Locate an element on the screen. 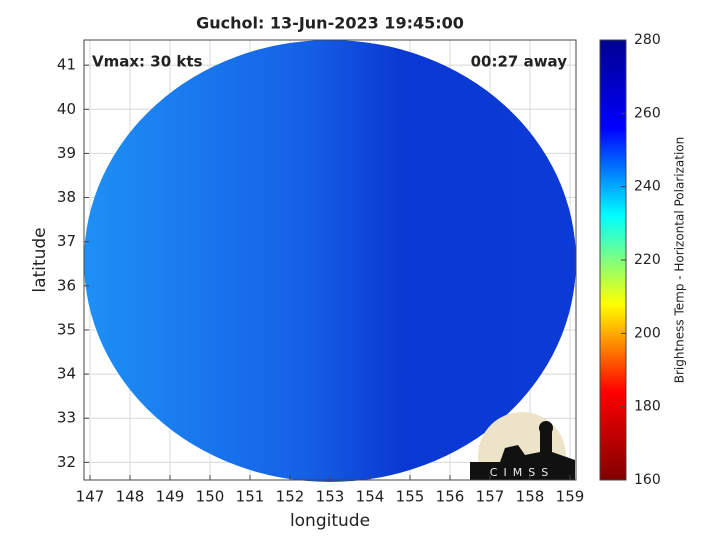 Image resolution: width=720 pixels, height=540 pixels. chart-title: Guchol: 13-Jun-2023 19:45:00 is located at coordinates (330, 23).